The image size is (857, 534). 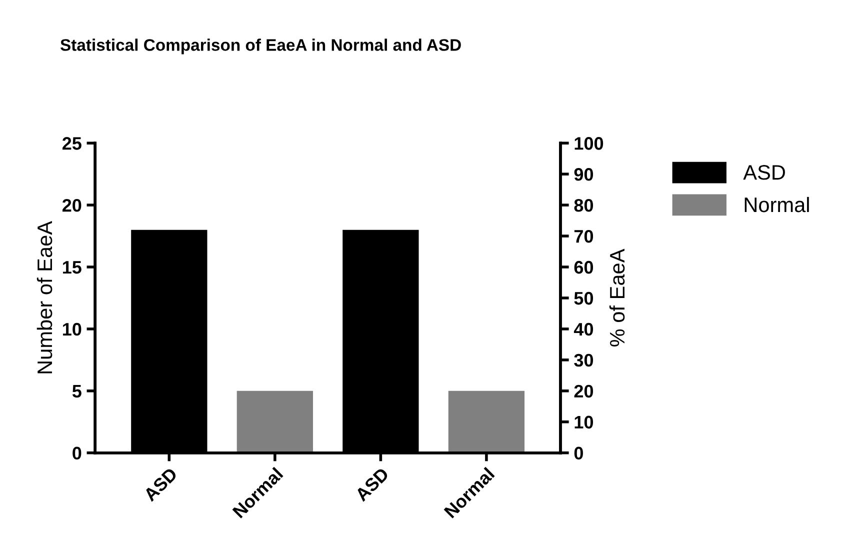 What do you see at coordinates (77, 453) in the screenshot?
I see `y-tick-label: 0` at bounding box center [77, 453].